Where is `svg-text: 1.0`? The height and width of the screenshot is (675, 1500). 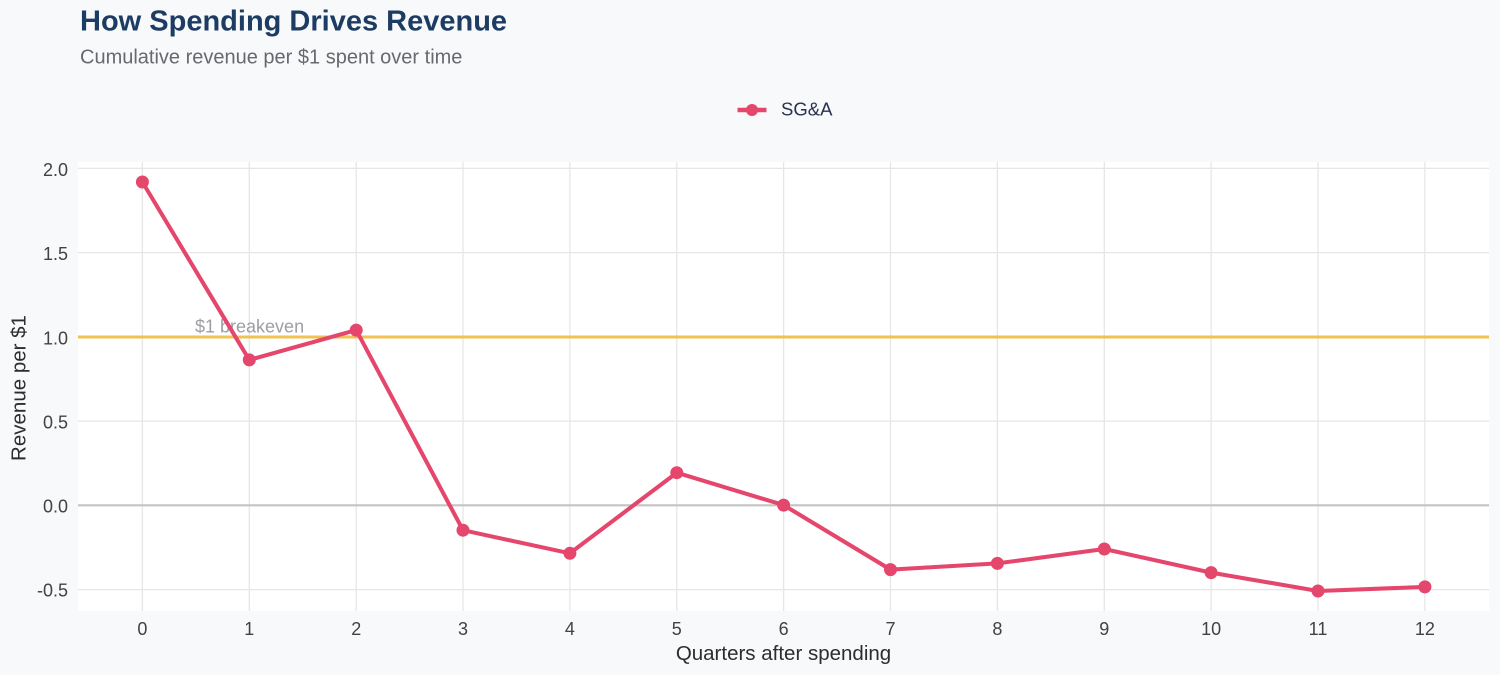
svg-text: 1.0 is located at coordinates (55, 338).